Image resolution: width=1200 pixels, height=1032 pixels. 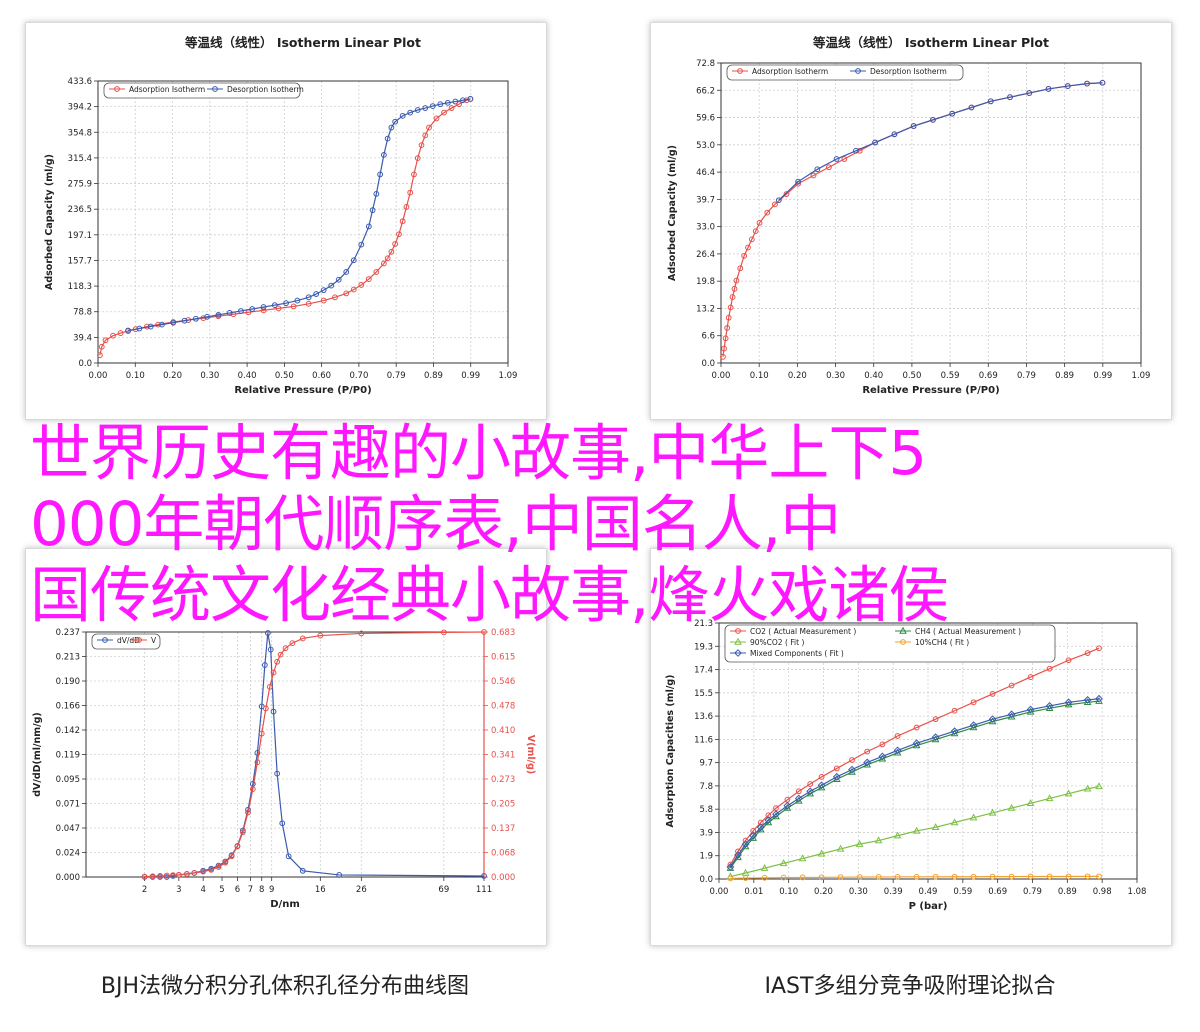 What do you see at coordinates (250, 890) in the screenshot?
I see `x-tick-label: 7` at bounding box center [250, 890].